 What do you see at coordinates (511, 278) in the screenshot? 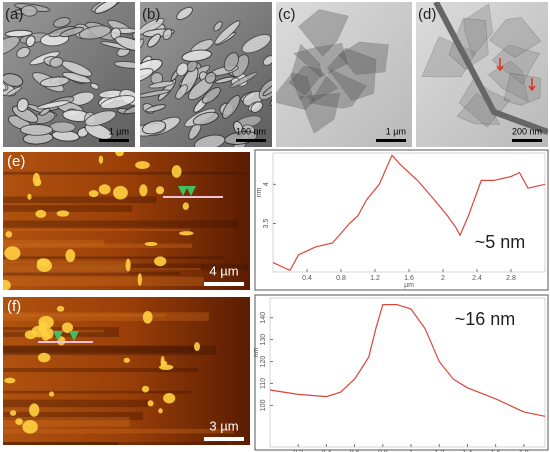
I see `x-tick-label: 2.8` at bounding box center [511, 278].